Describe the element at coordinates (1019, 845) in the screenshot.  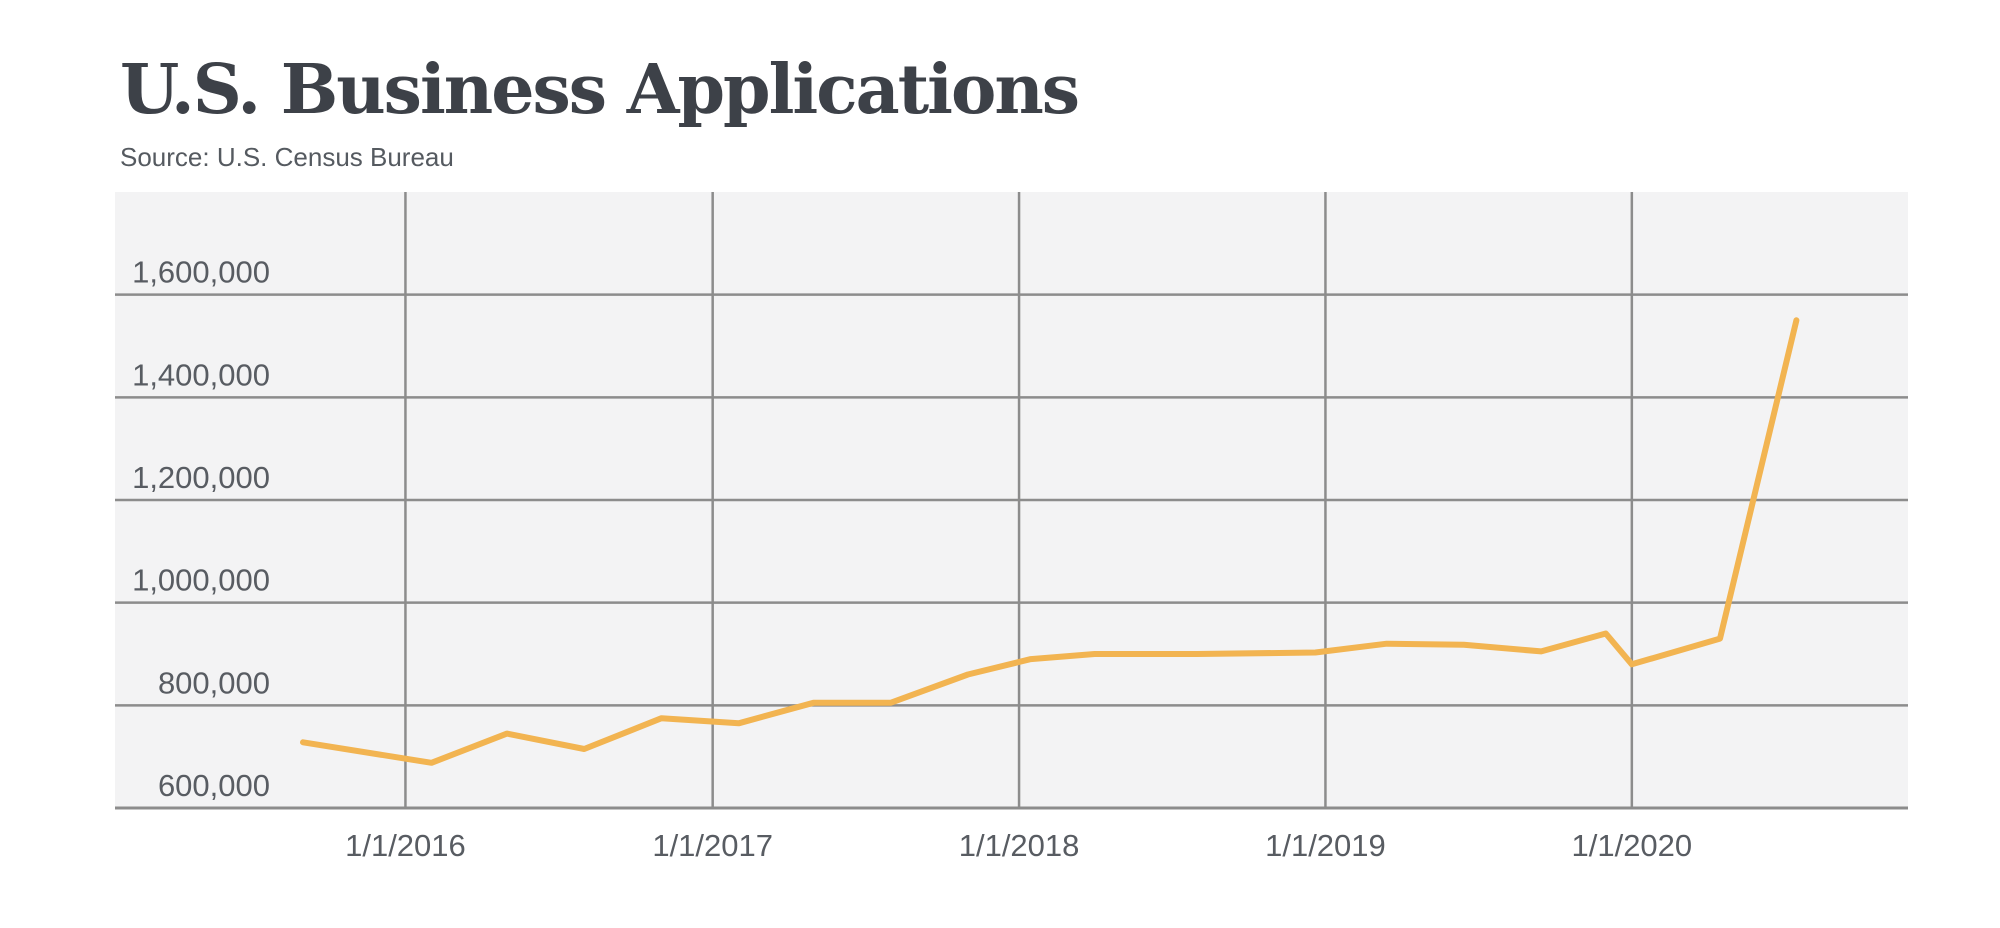
I see `x-tick-label: 1/1/2018` at that location.